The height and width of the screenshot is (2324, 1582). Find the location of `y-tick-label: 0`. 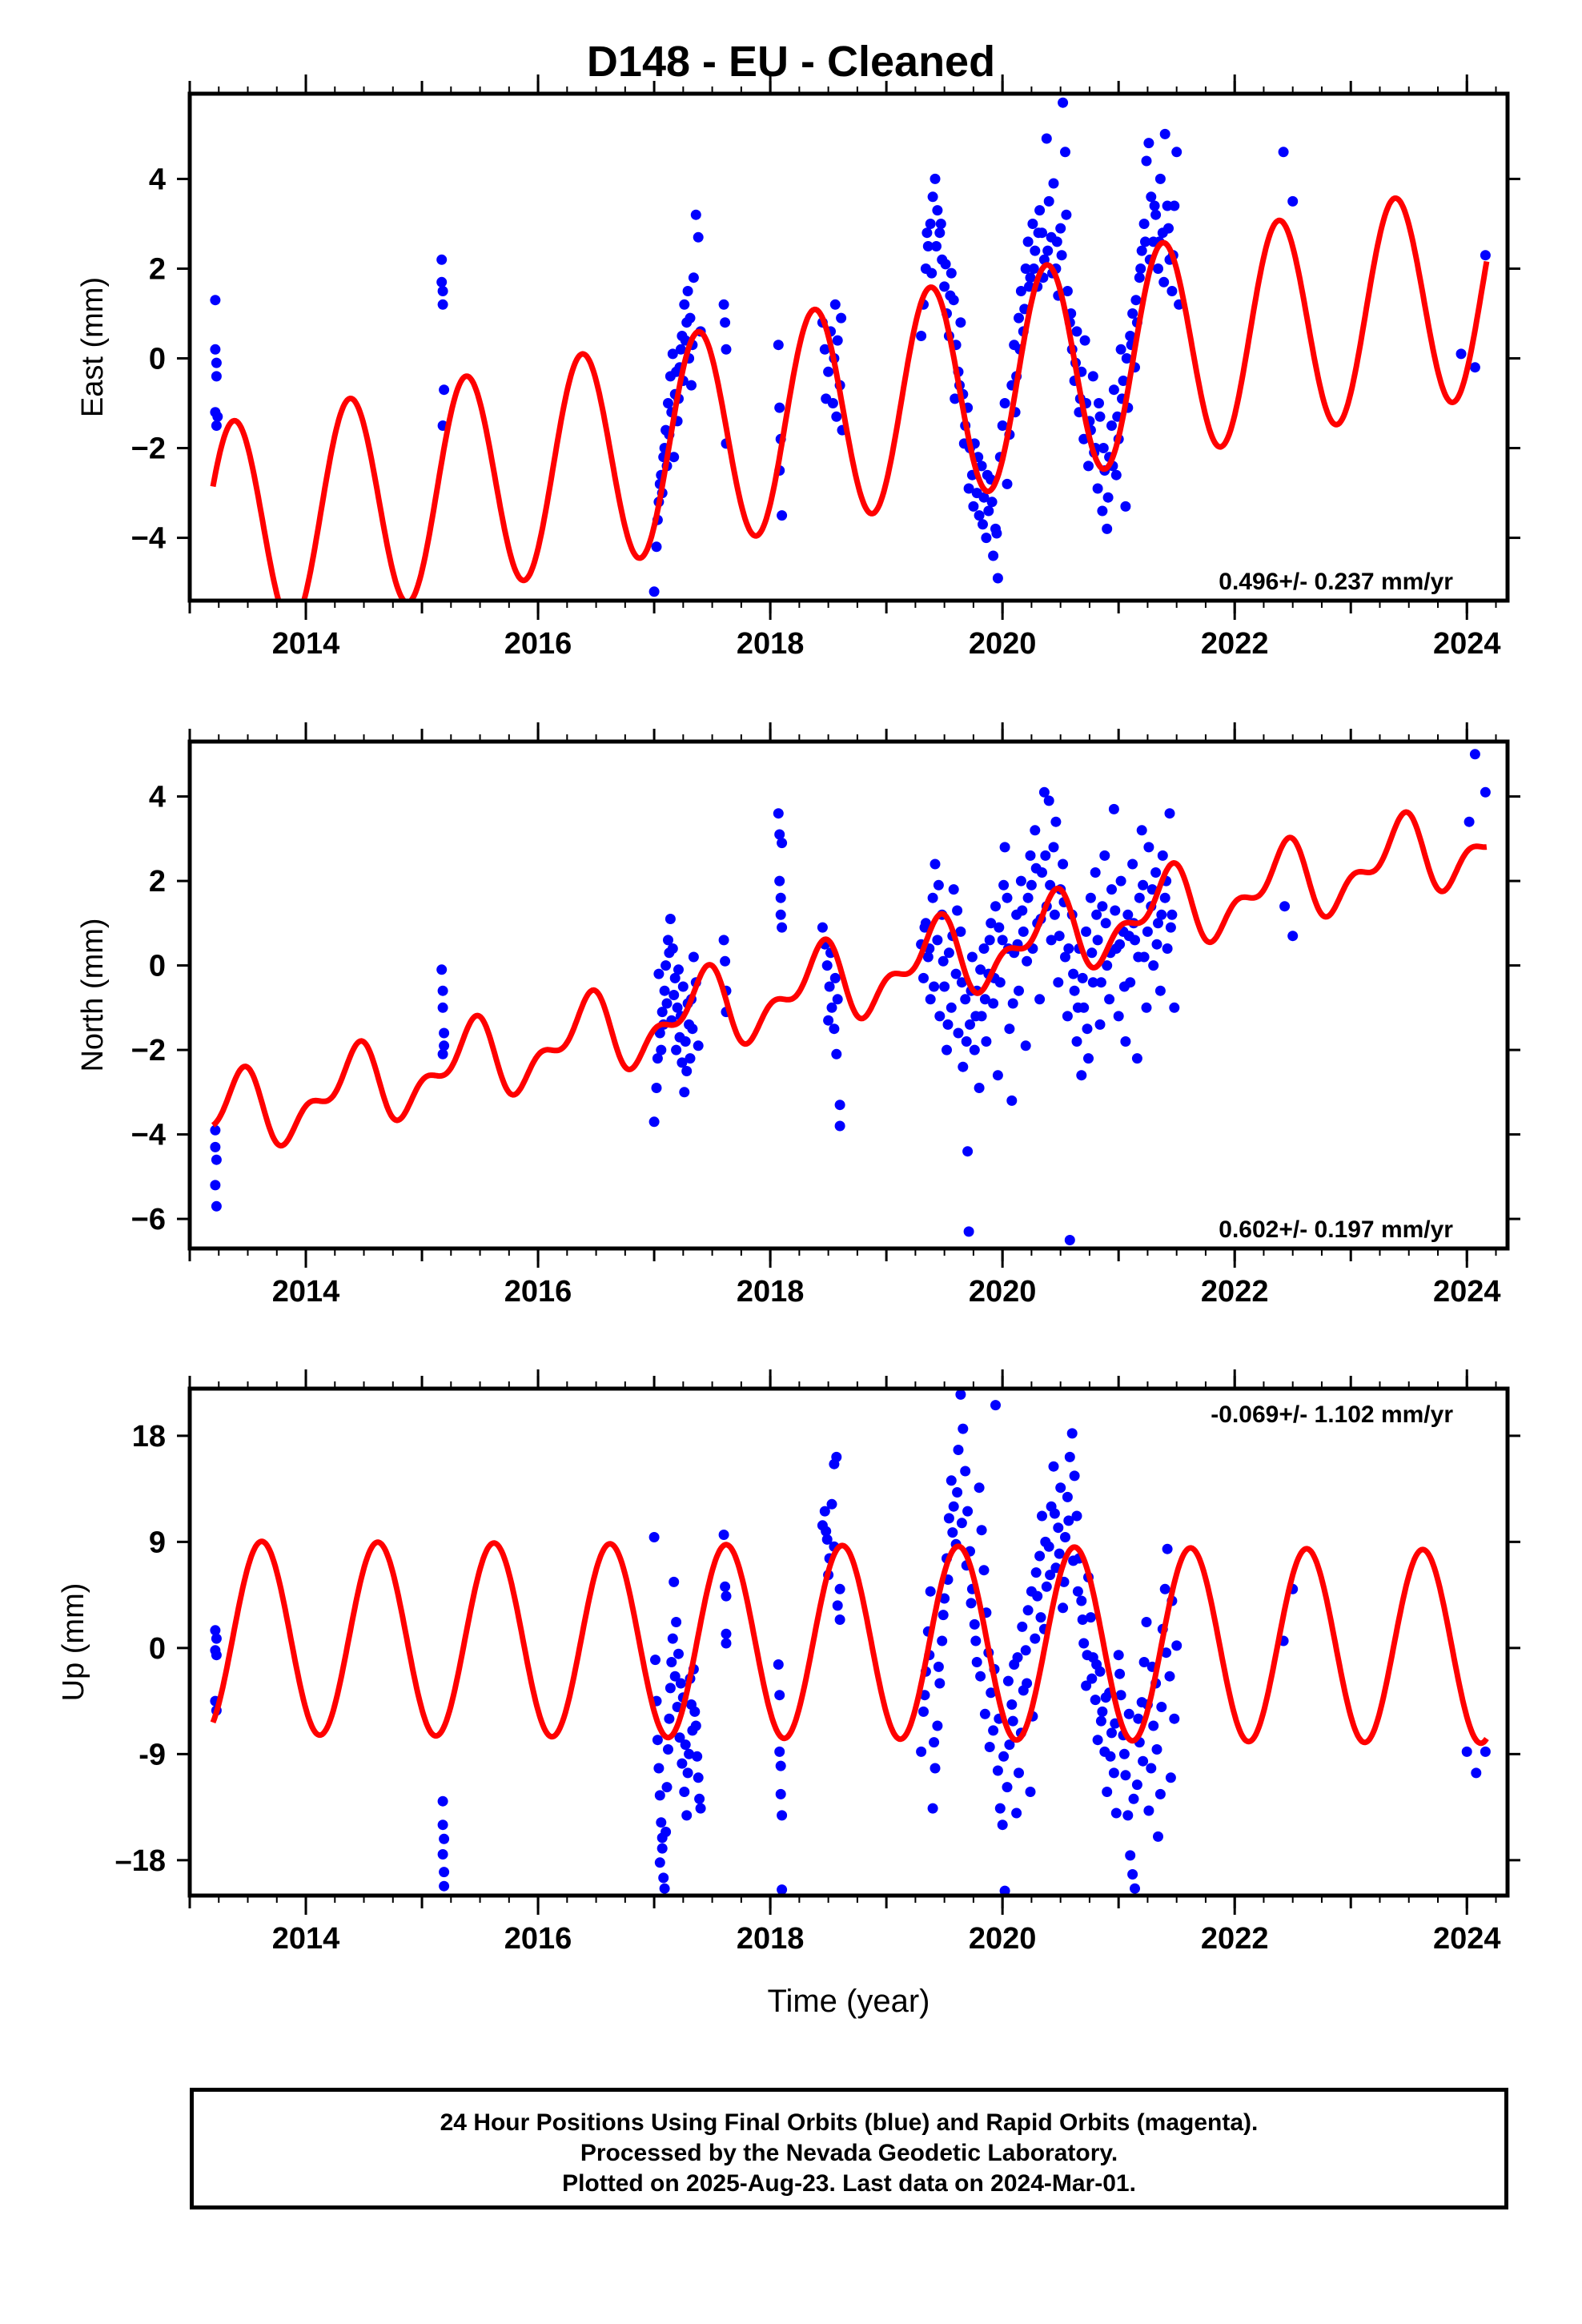

y-tick-label: 0 is located at coordinates (157, 966).